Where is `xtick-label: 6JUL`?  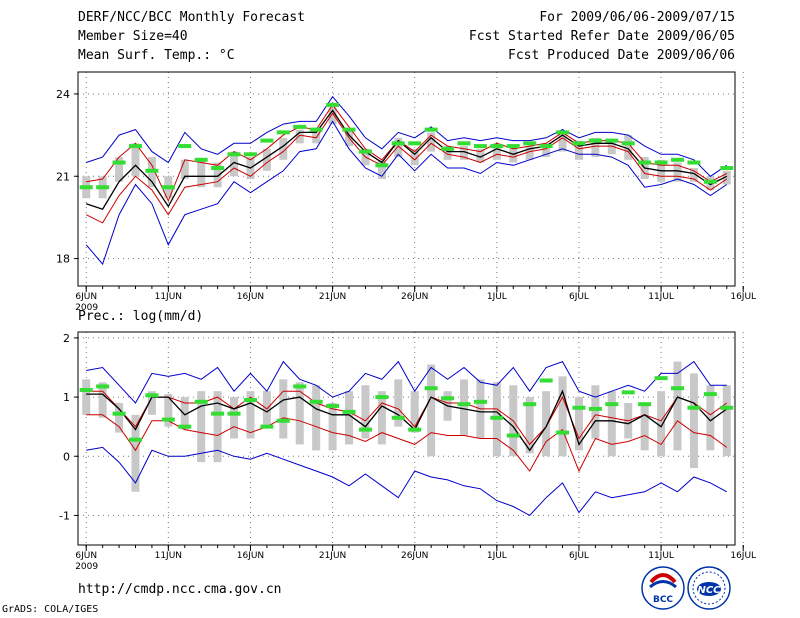 xtick-label: 6JUL is located at coordinates (579, 556).